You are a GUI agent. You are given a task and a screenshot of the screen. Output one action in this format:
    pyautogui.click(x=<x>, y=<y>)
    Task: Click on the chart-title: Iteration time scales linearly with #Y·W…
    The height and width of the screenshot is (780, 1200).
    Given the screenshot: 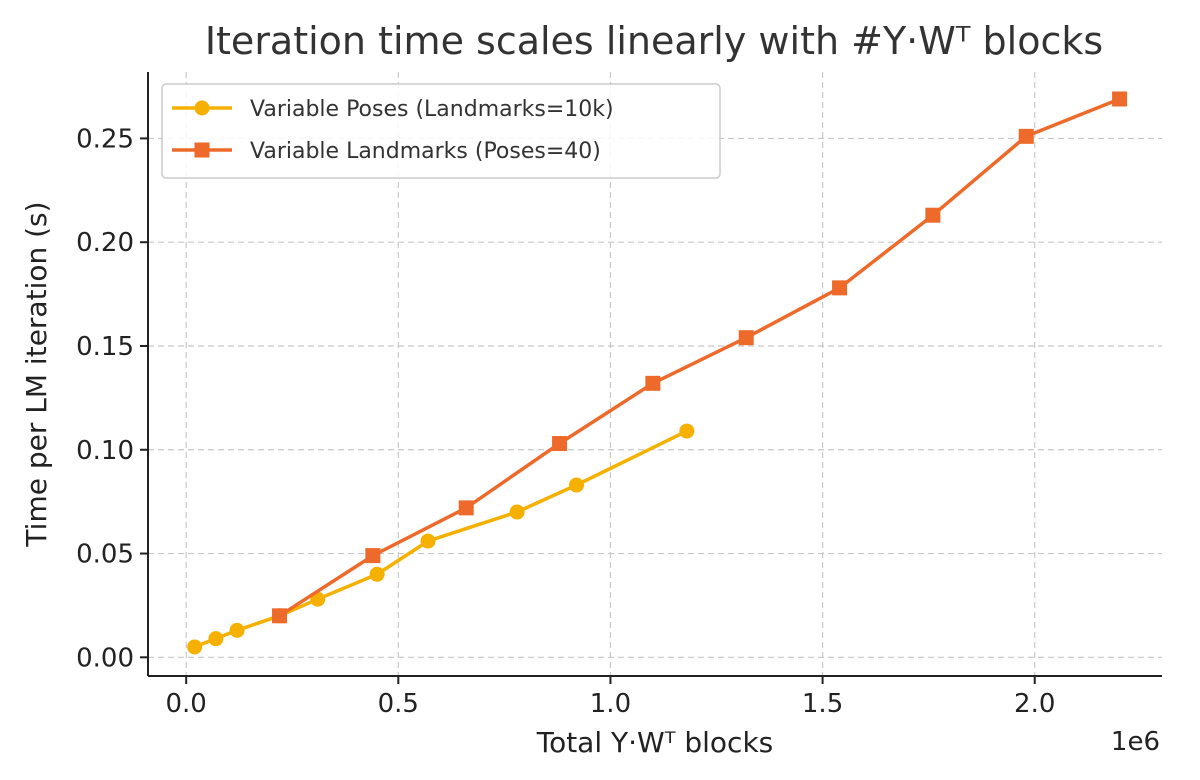 What is the action you would take?
    pyautogui.click(x=654, y=41)
    